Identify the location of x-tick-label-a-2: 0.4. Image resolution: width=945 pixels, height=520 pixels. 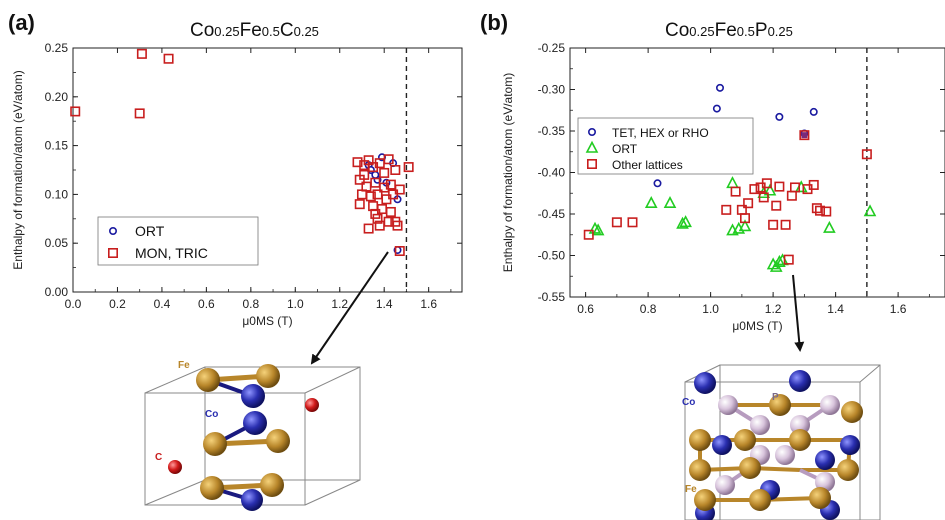
(162, 304).